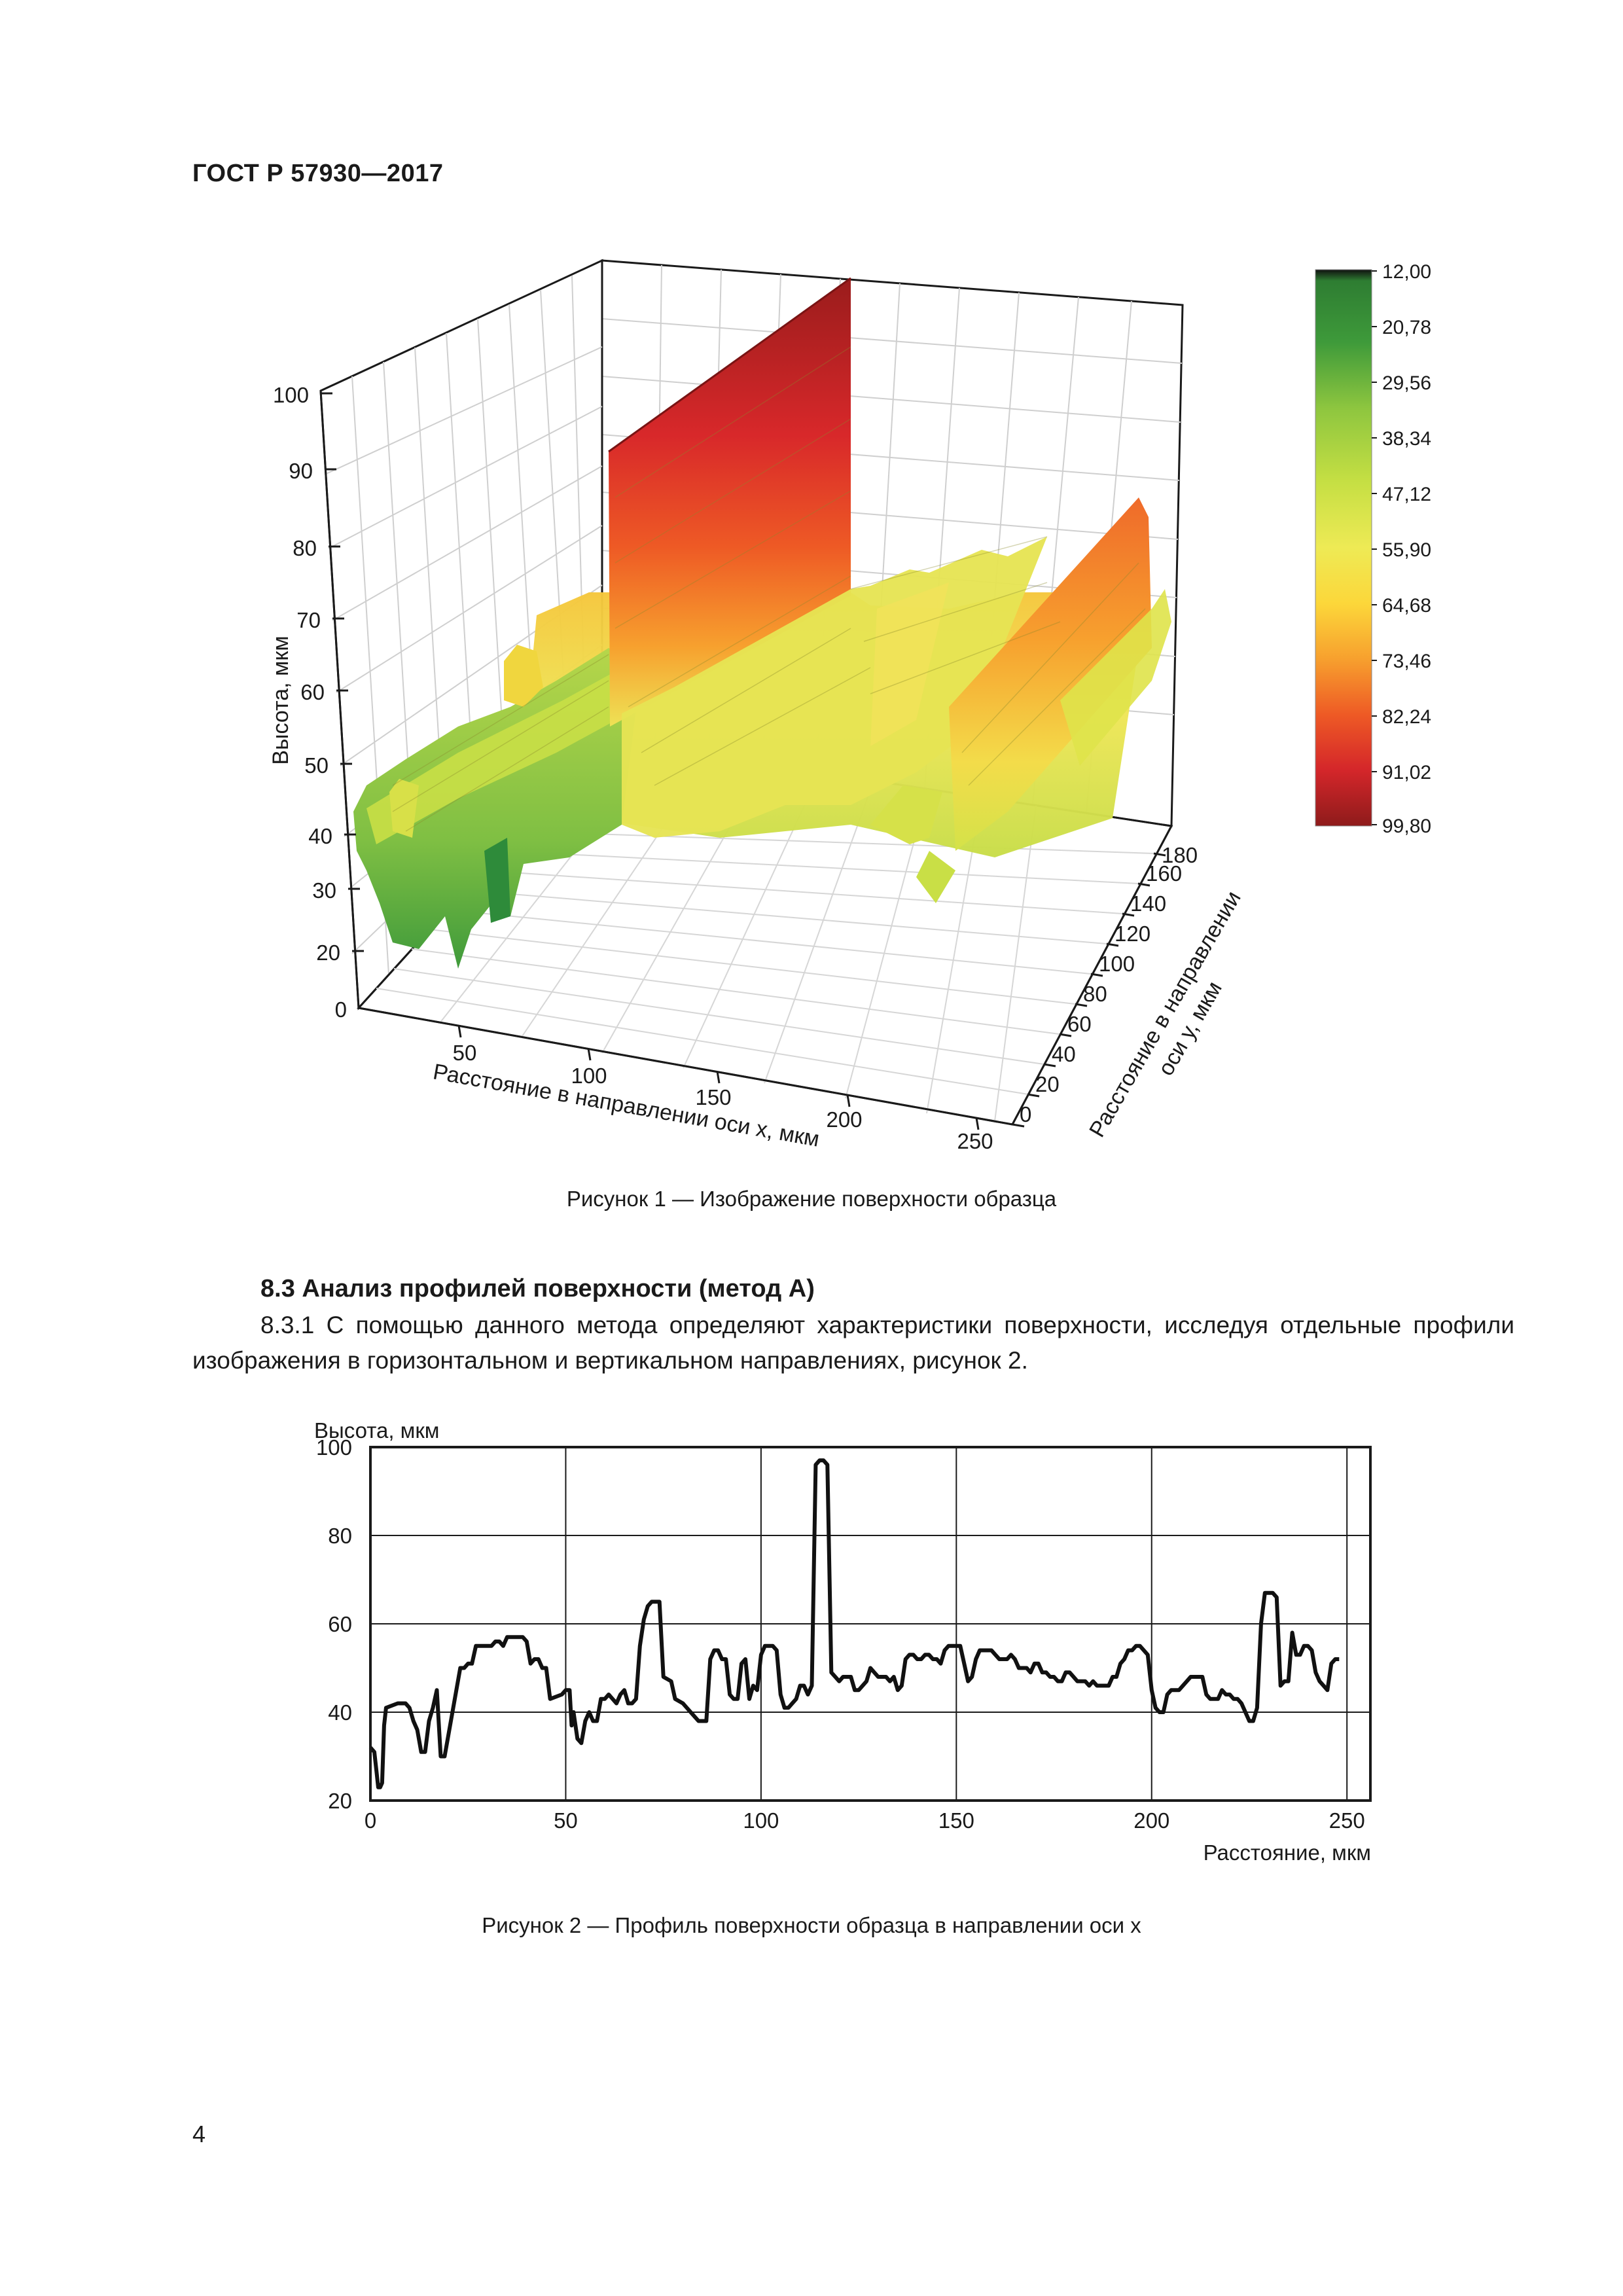  I want to click on profile-x-tick-label: 250, so click(1347, 1820).